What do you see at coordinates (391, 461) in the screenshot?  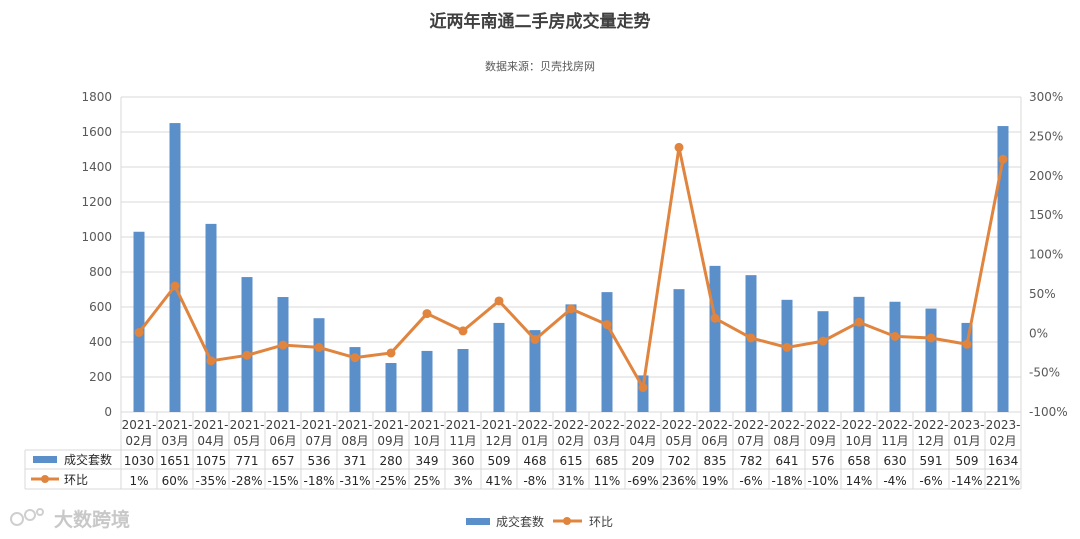 I see `table-cell-count: 280` at bounding box center [391, 461].